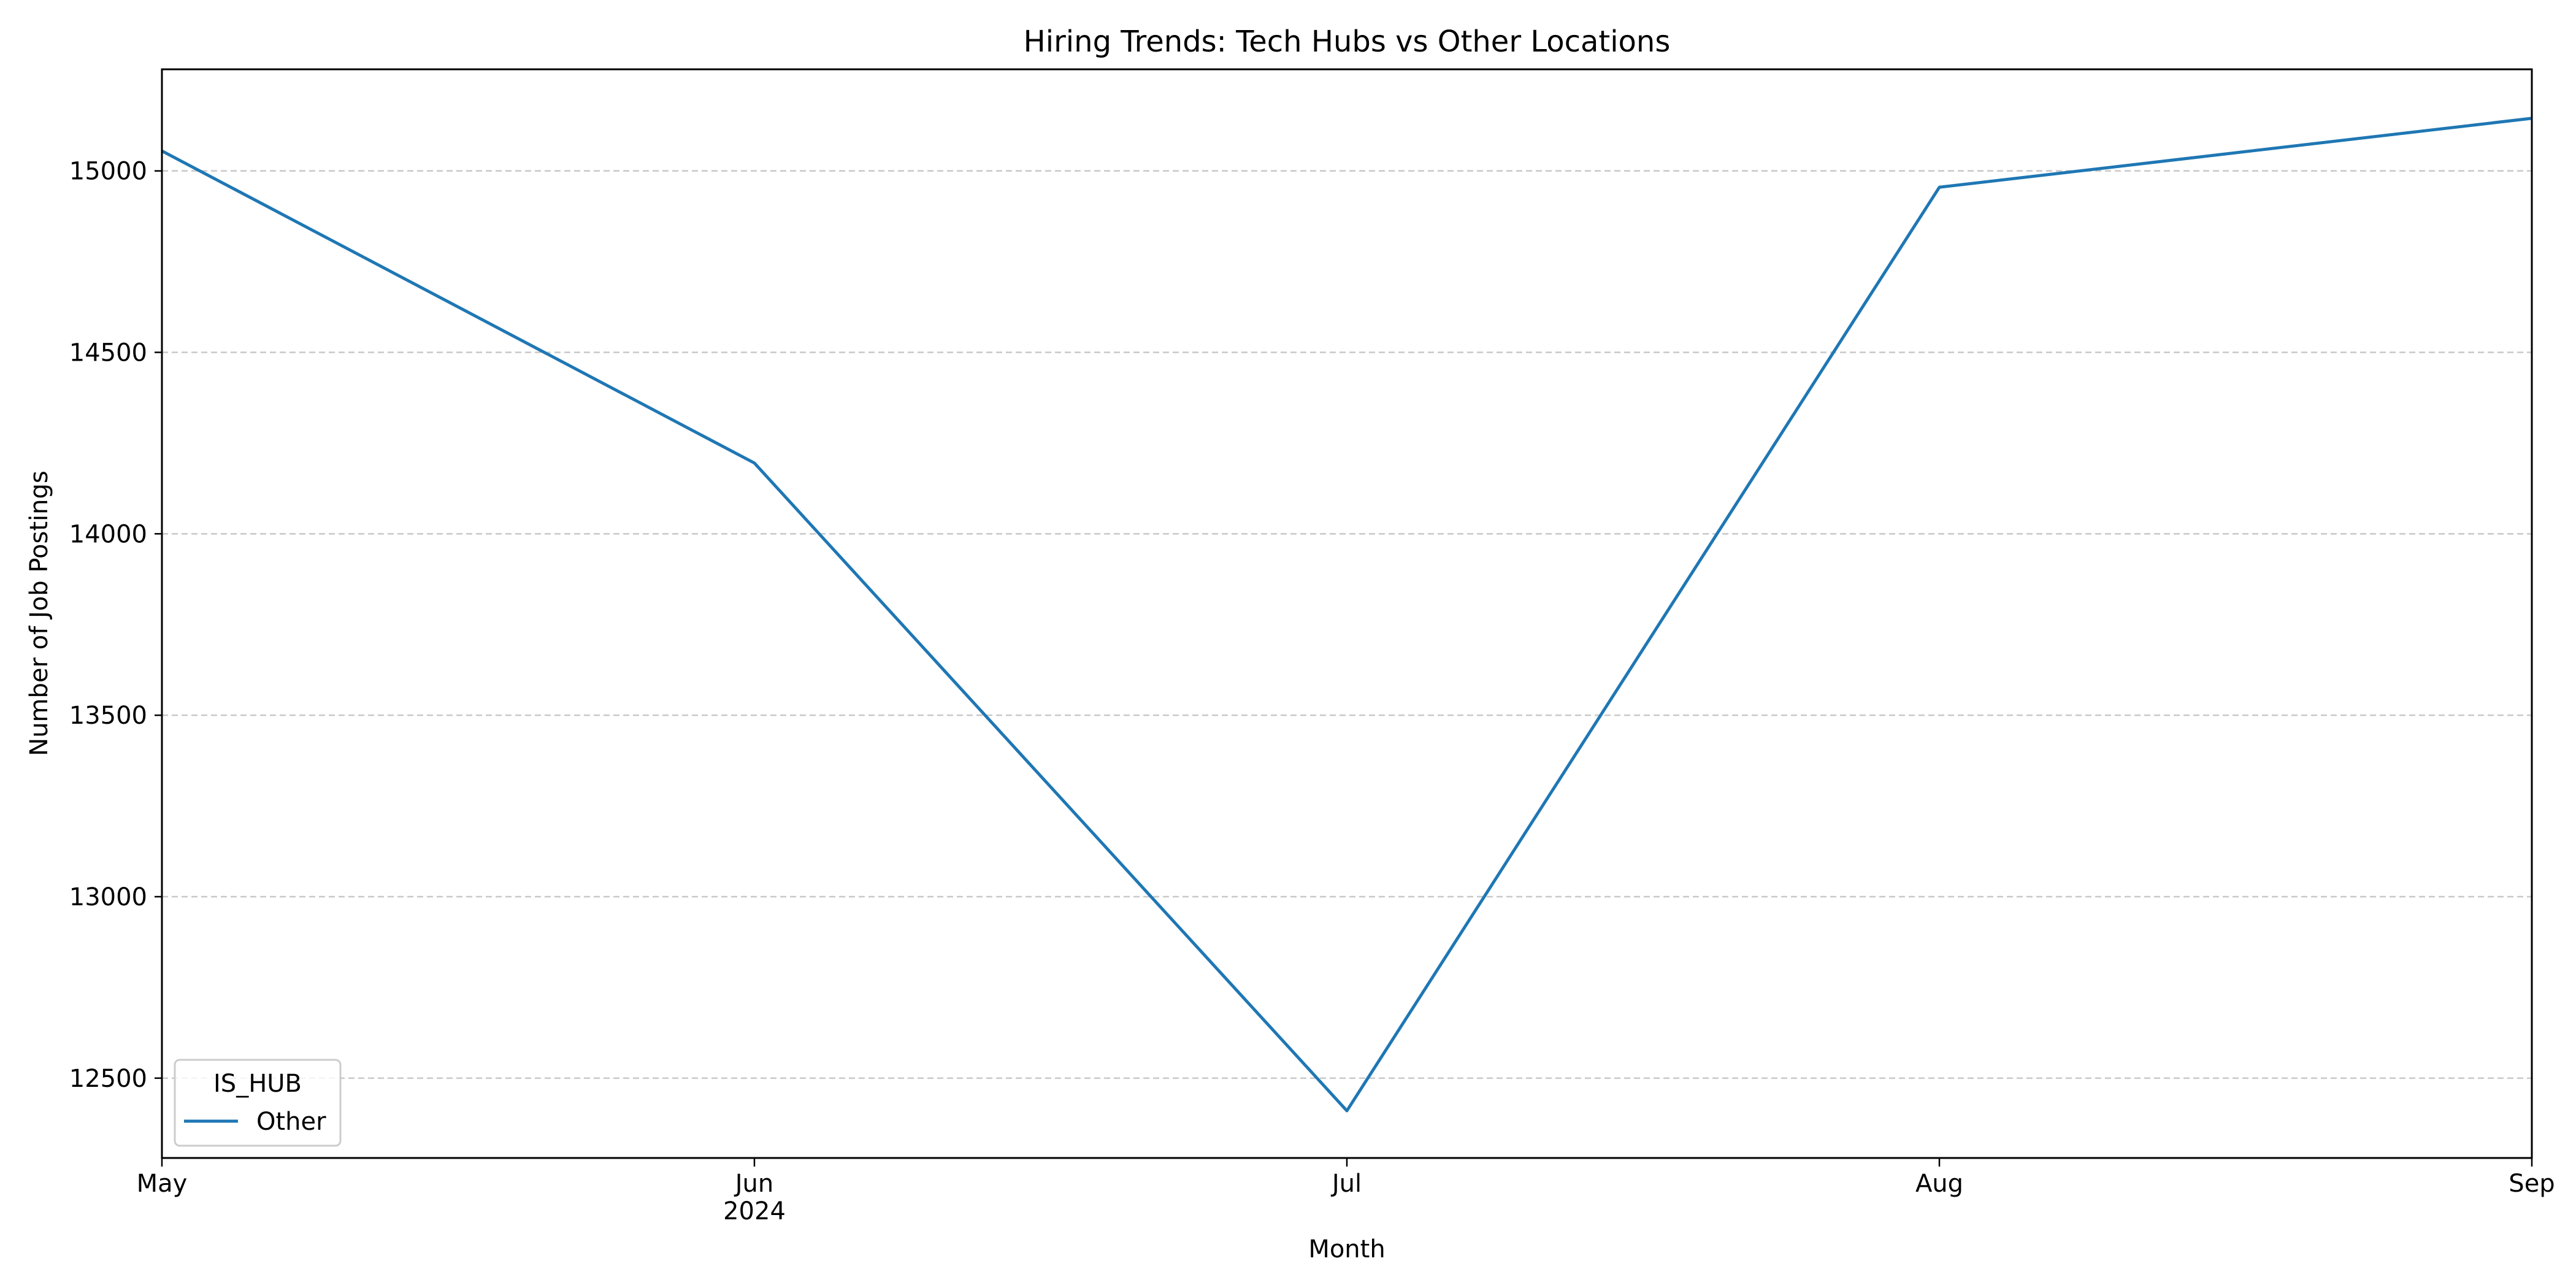 Image resolution: width=2576 pixels, height=1288 pixels. I want to click on y-tick-label: 12500, so click(108, 1079).